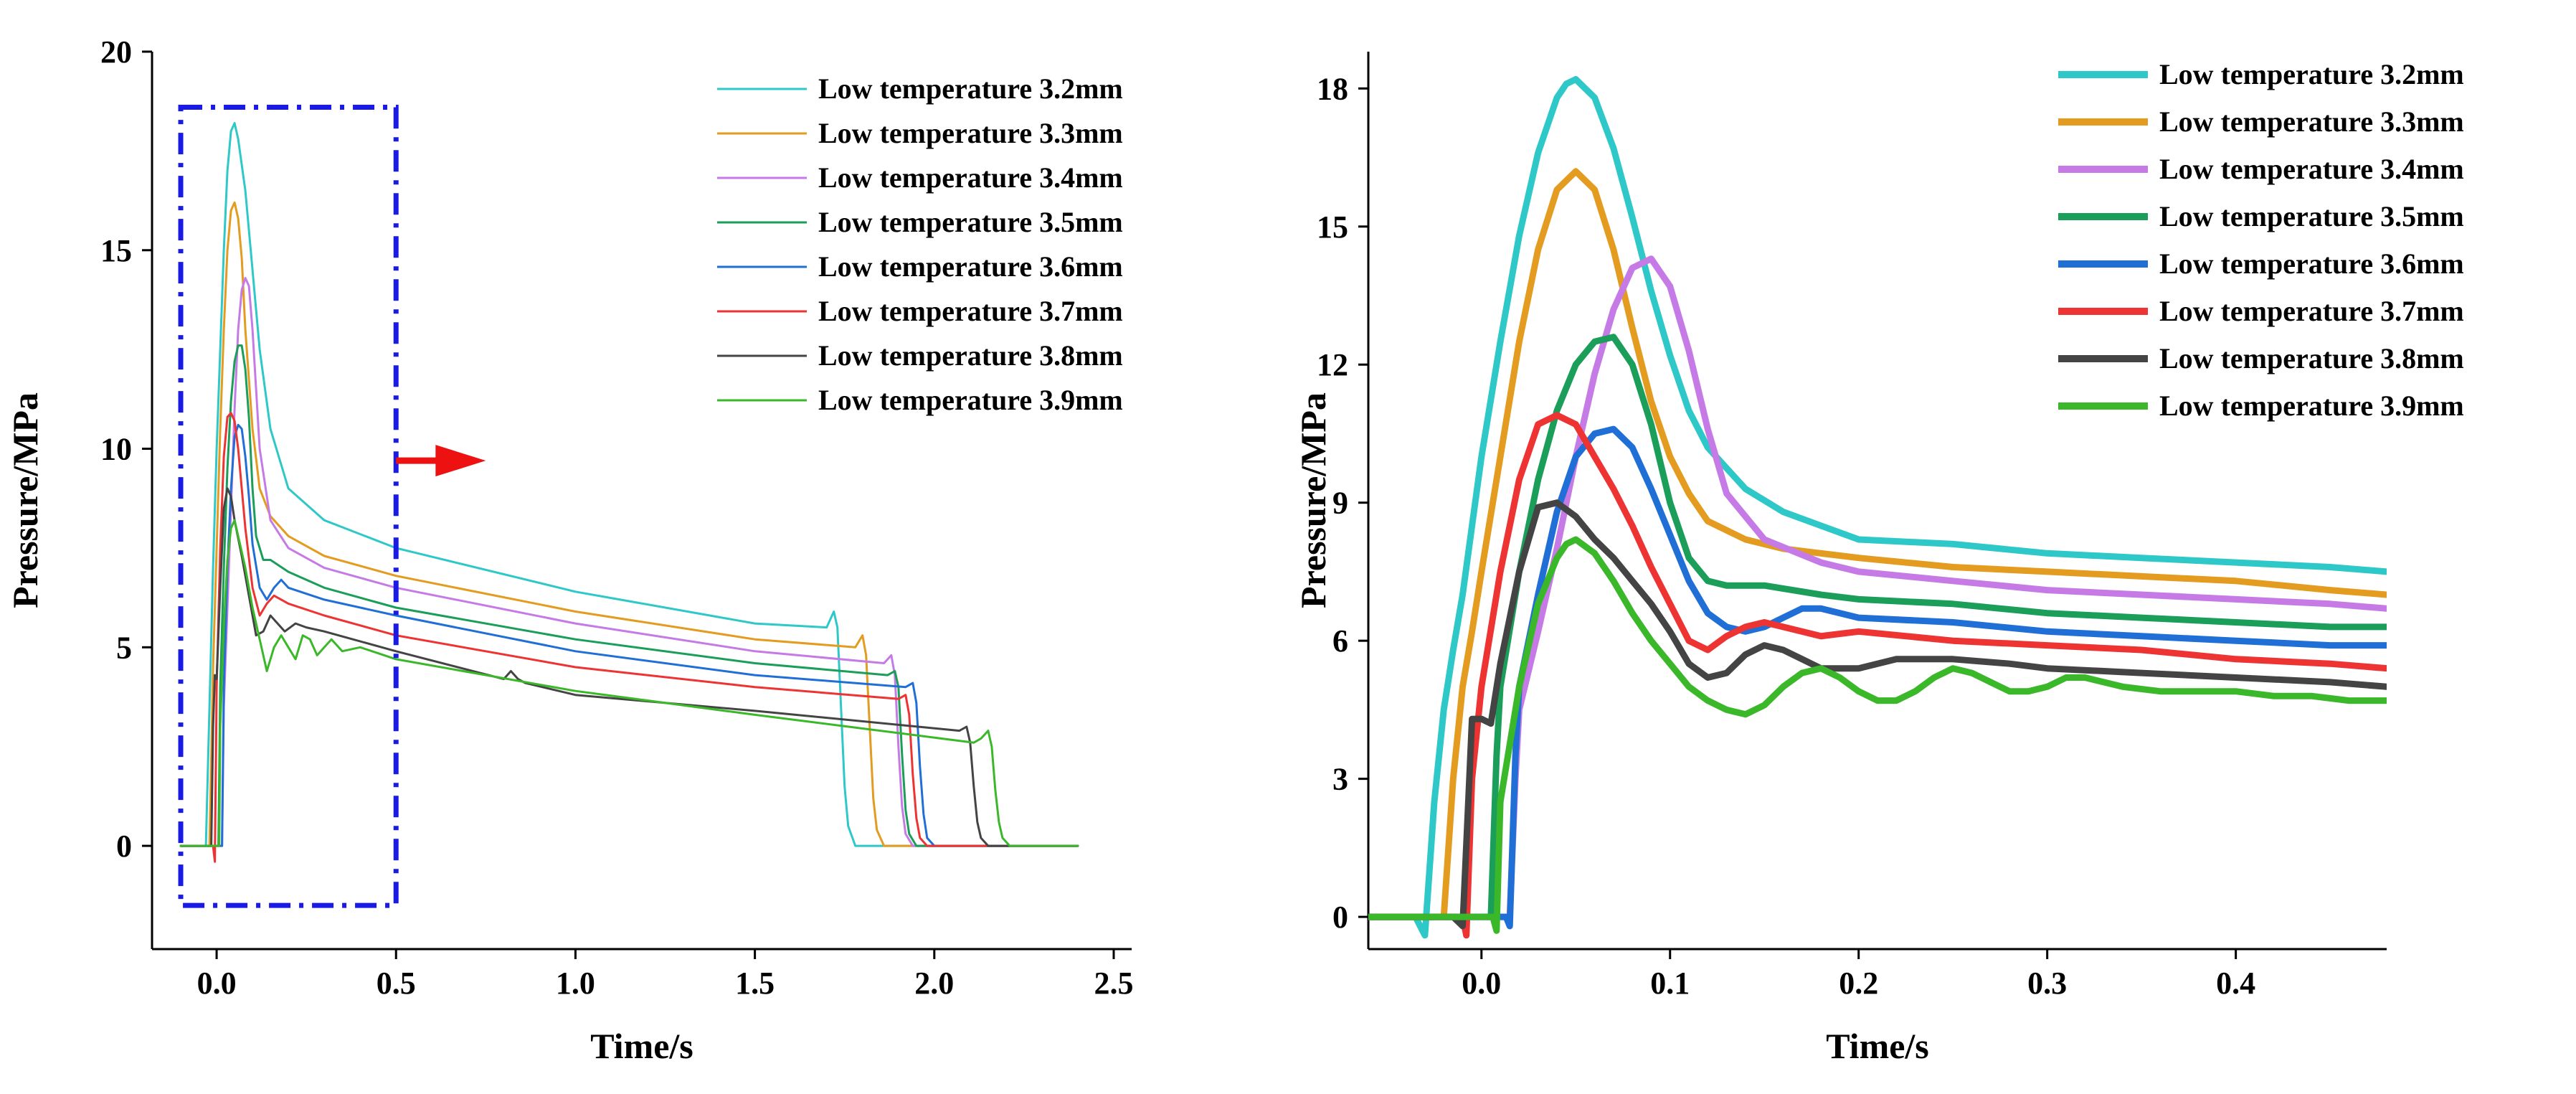 The width and height of the screenshot is (2576, 1094). What do you see at coordinates (2311, 74) in the screenshot?
I see `right-legend-label: Low temperature 3.2mm` at bounding box center [2311, 74].